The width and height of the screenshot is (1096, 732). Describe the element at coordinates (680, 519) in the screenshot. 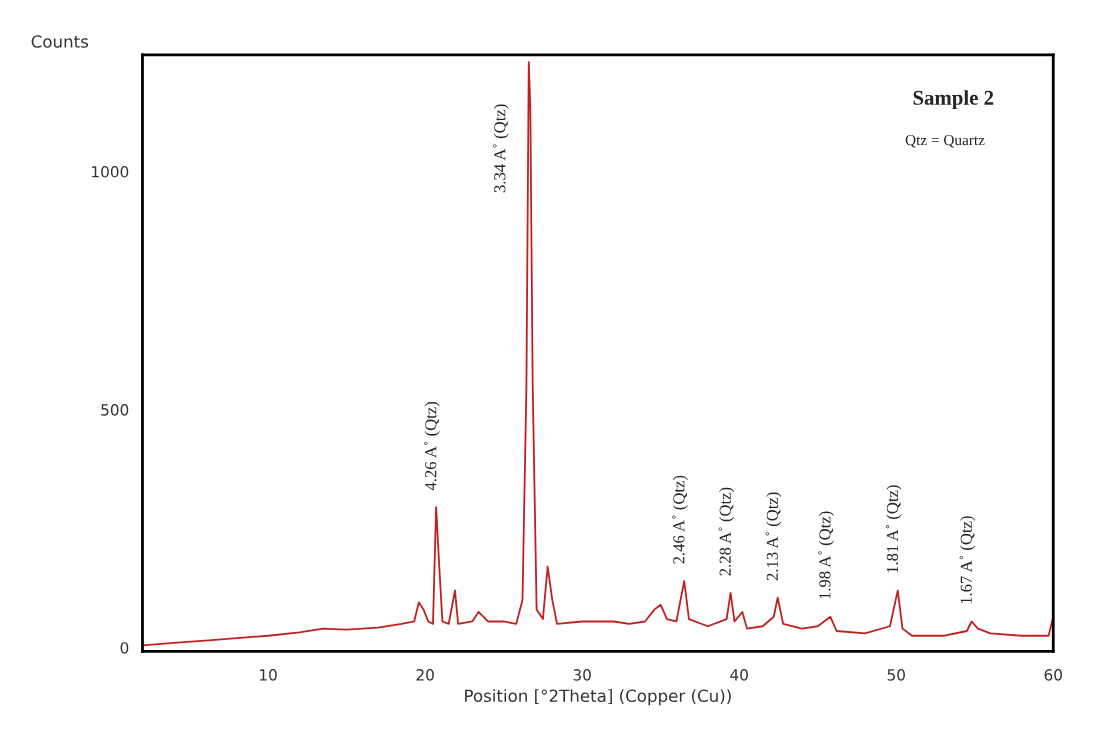

I see `annotation: 2.46 A˚ (Qtz)` at that location.